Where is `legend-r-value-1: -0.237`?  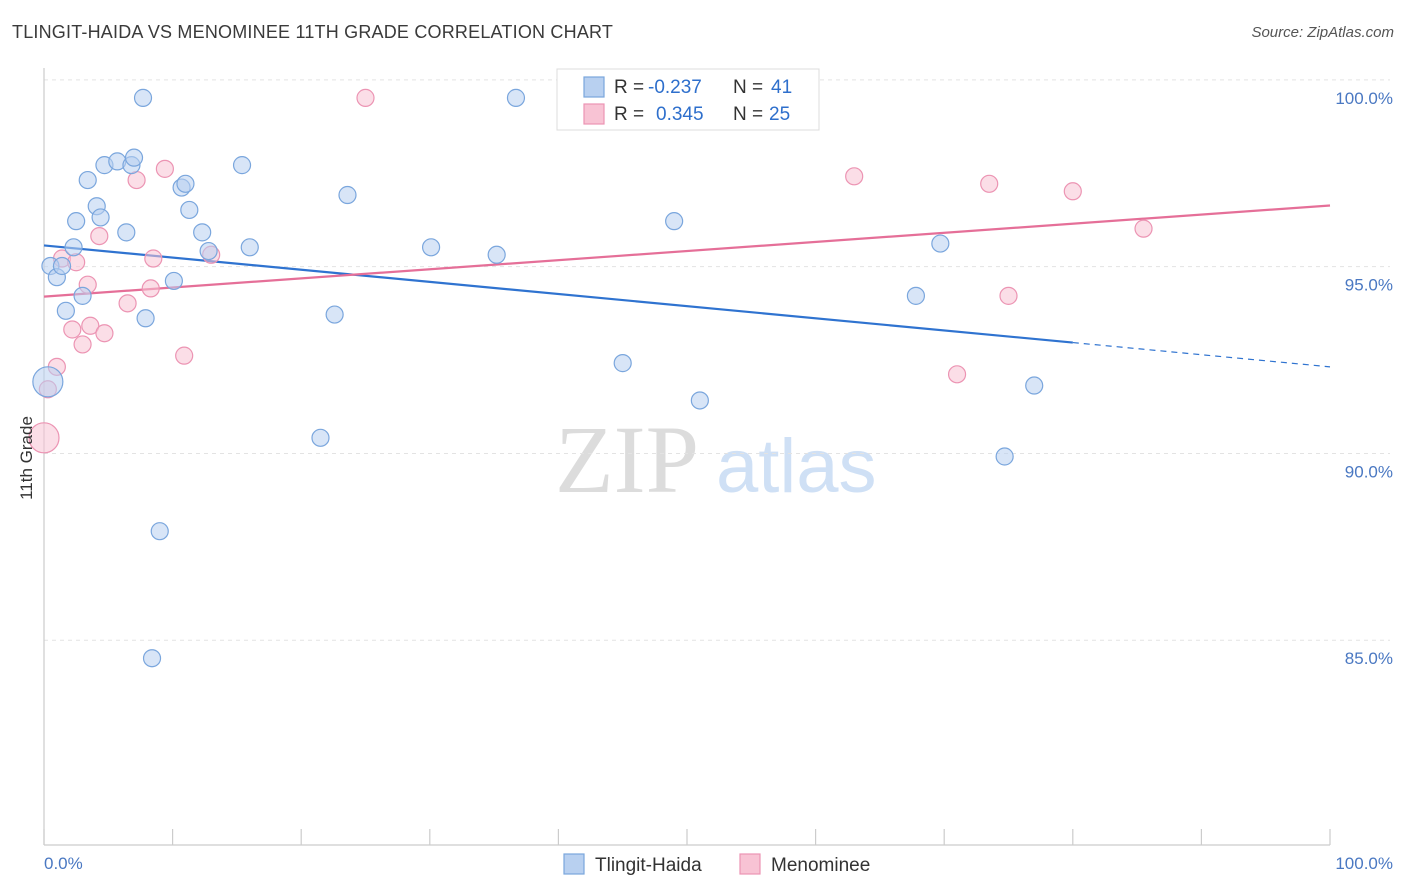
legend-r-value-1: -0.237 is located at coordinates (675, 87).